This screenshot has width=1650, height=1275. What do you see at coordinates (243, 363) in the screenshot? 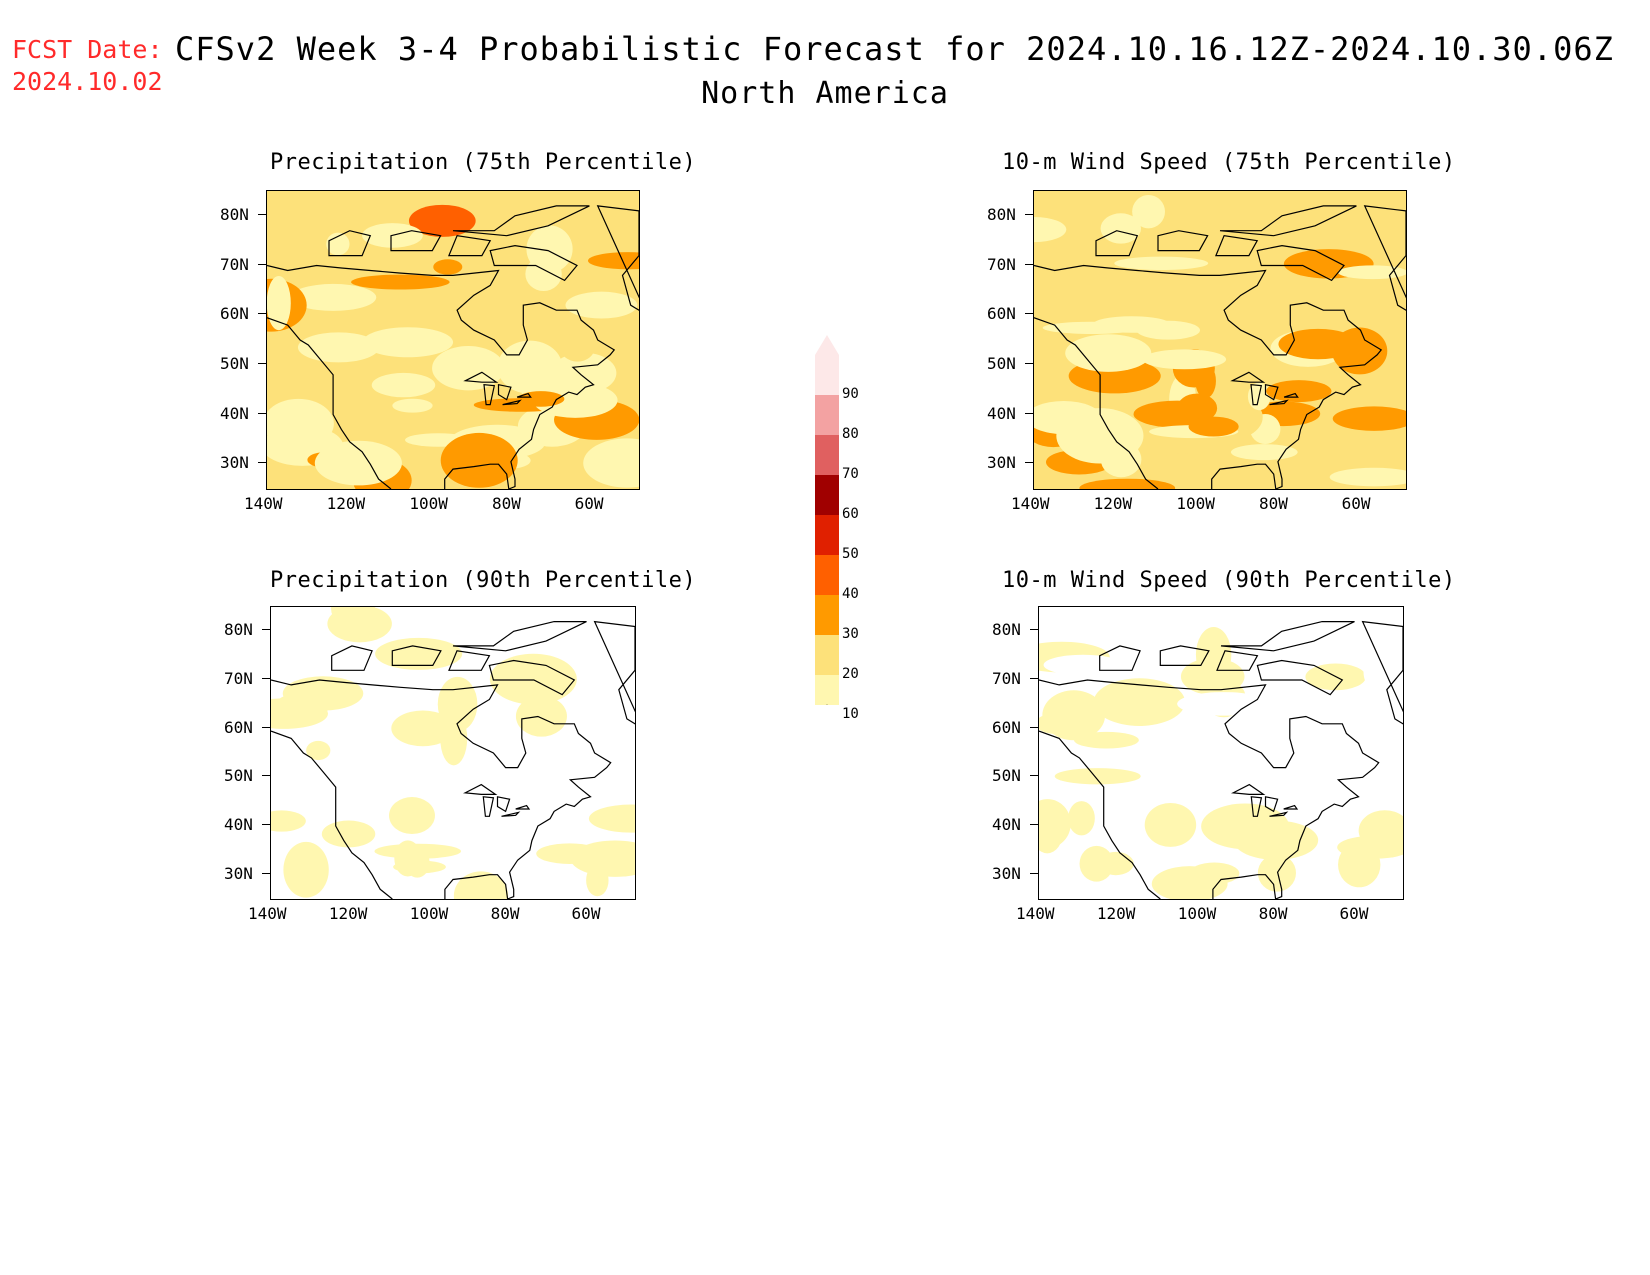
I see `lat-tick-label: 50N` at bounding box center [243, 363].